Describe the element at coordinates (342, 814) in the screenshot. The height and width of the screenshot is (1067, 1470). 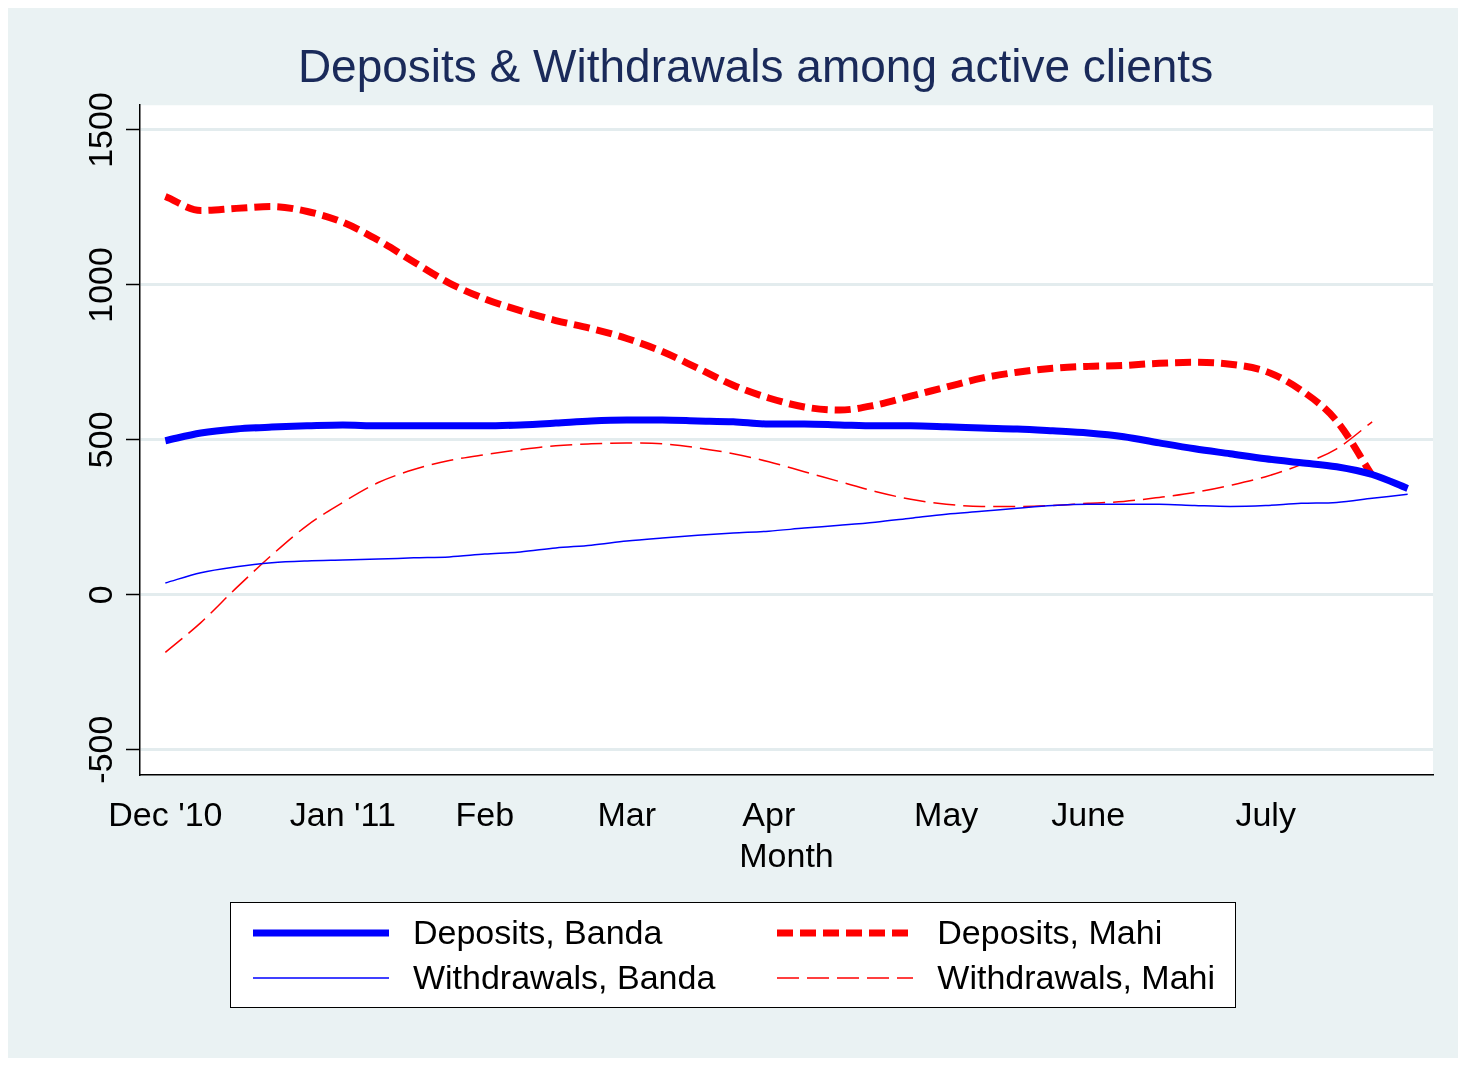
I see `x-tick-label: Jan '11` at that location.